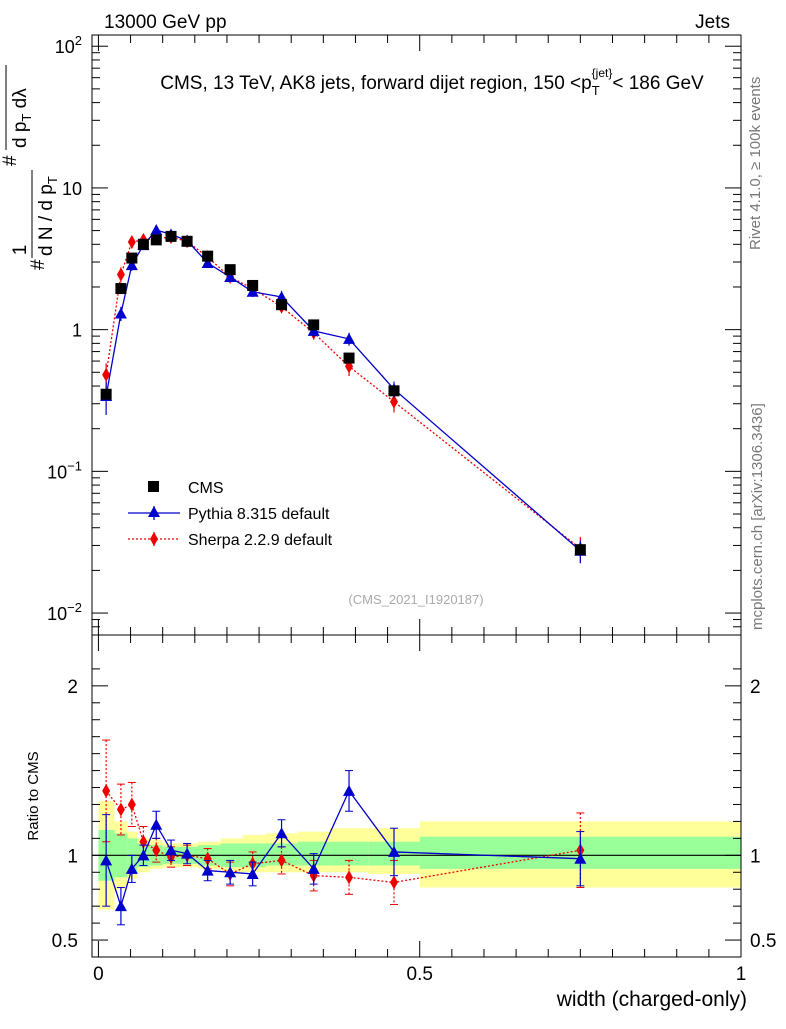 The height and width of the screenshot is (1029, 786). Describe the element at coordinates (763, 941) in the screenshot. I see `ratio-y-tick-label-right: 0.5` at that location.